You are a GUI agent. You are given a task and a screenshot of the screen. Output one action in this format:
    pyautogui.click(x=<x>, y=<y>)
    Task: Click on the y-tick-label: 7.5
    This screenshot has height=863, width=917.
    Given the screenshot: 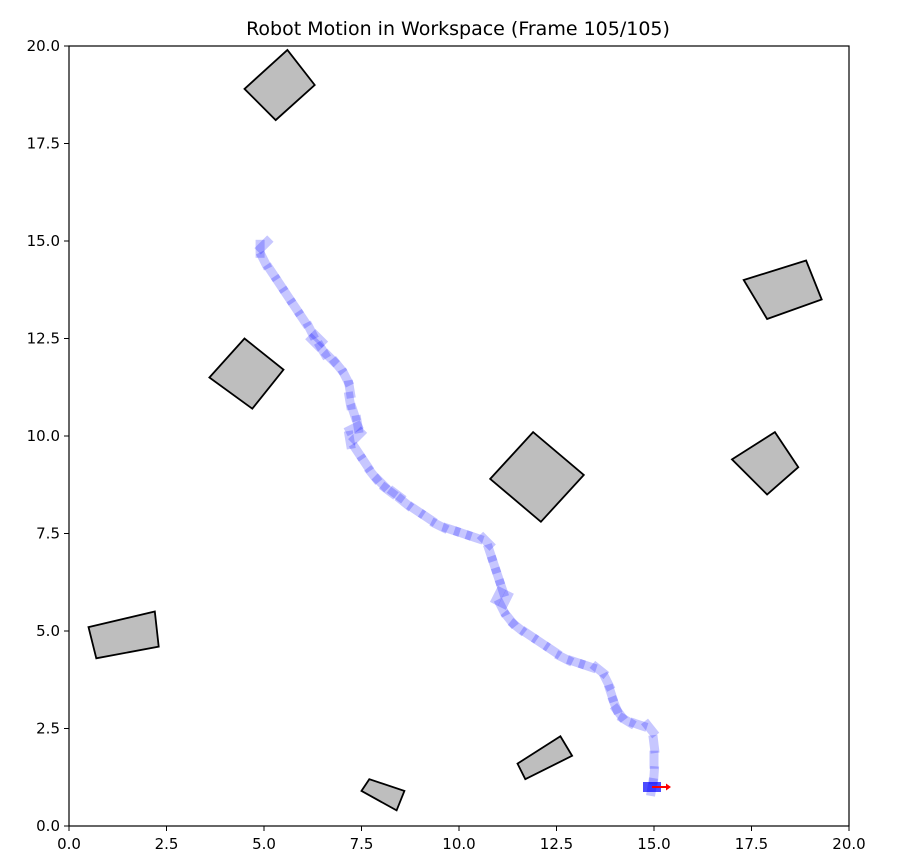 What is the action you would take?
    pyautogui.click(x=48, y=534)
    